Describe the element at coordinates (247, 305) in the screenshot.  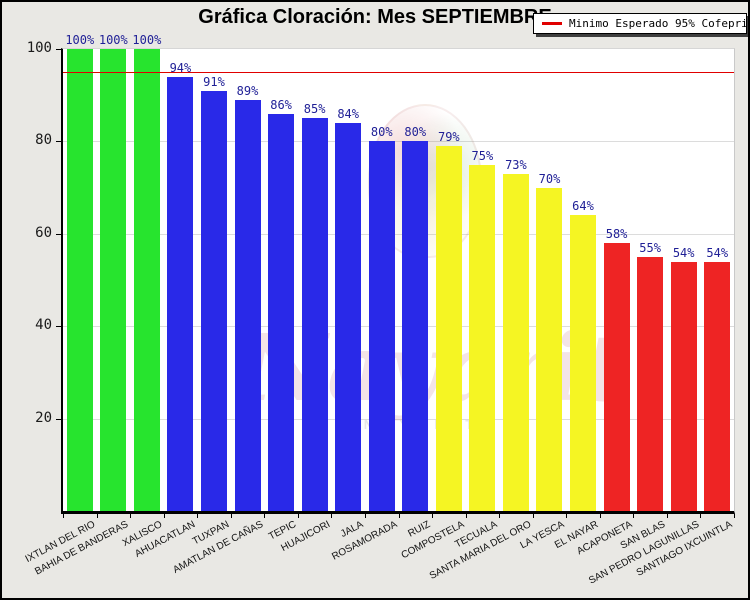
I see `bar-amatlan-de-canas` at that location.